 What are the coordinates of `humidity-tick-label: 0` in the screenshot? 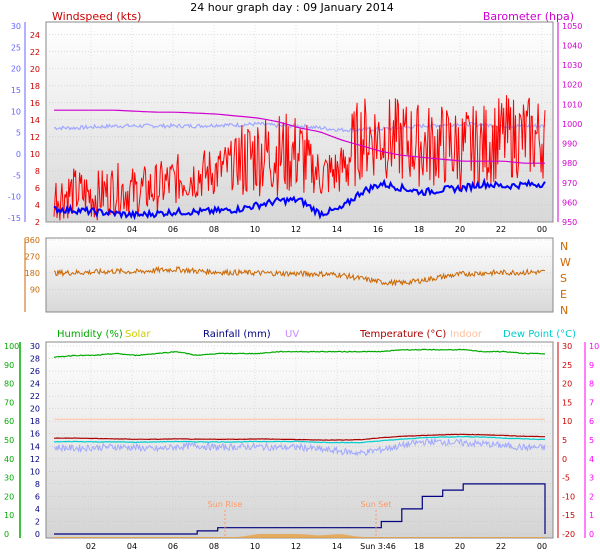 It's located at (6, 534).